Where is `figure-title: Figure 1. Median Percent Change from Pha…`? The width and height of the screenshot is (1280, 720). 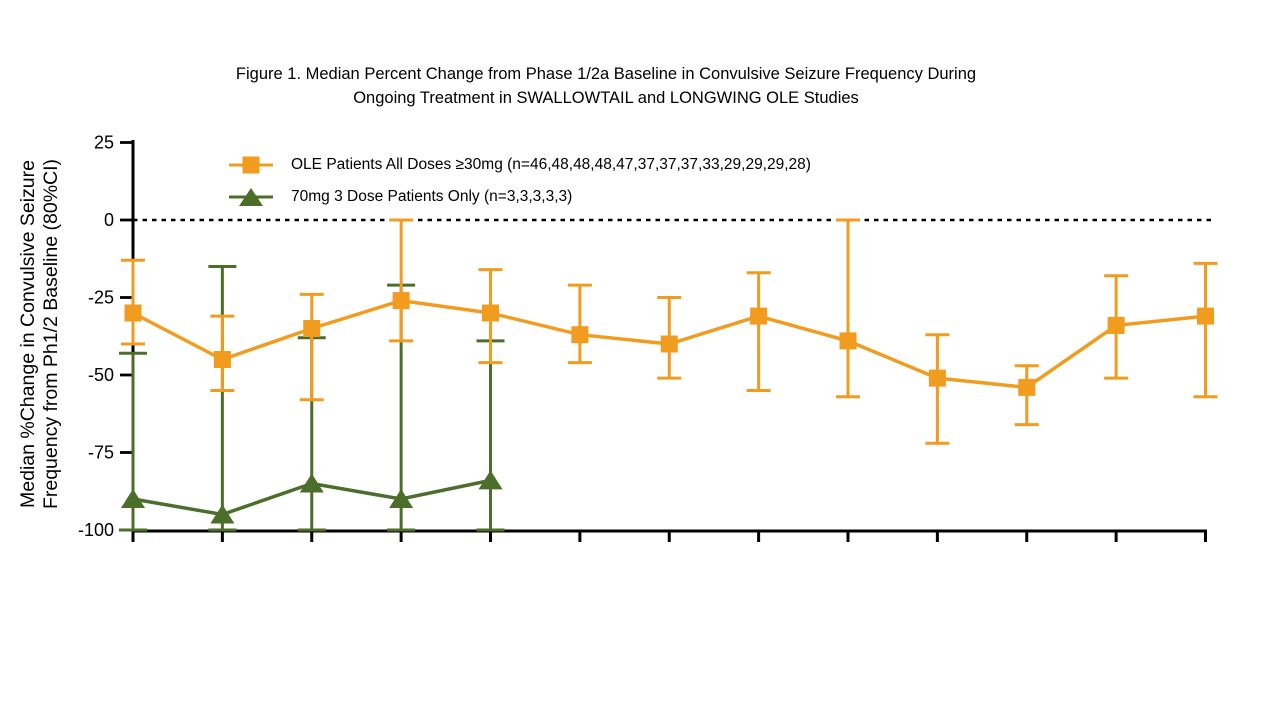
figure-title: Figure 1. Median Percent Change from Pha… is located at coordinates (606, 86).